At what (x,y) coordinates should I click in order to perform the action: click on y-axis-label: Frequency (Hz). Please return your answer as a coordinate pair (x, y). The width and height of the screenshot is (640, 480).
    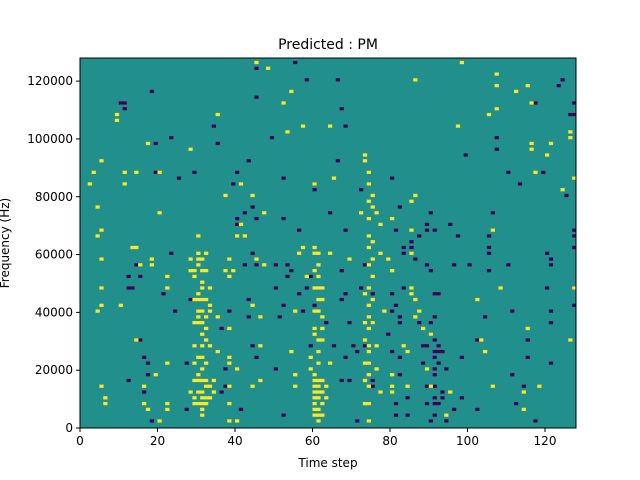
    Looking at the image, I should click on (6, 243).